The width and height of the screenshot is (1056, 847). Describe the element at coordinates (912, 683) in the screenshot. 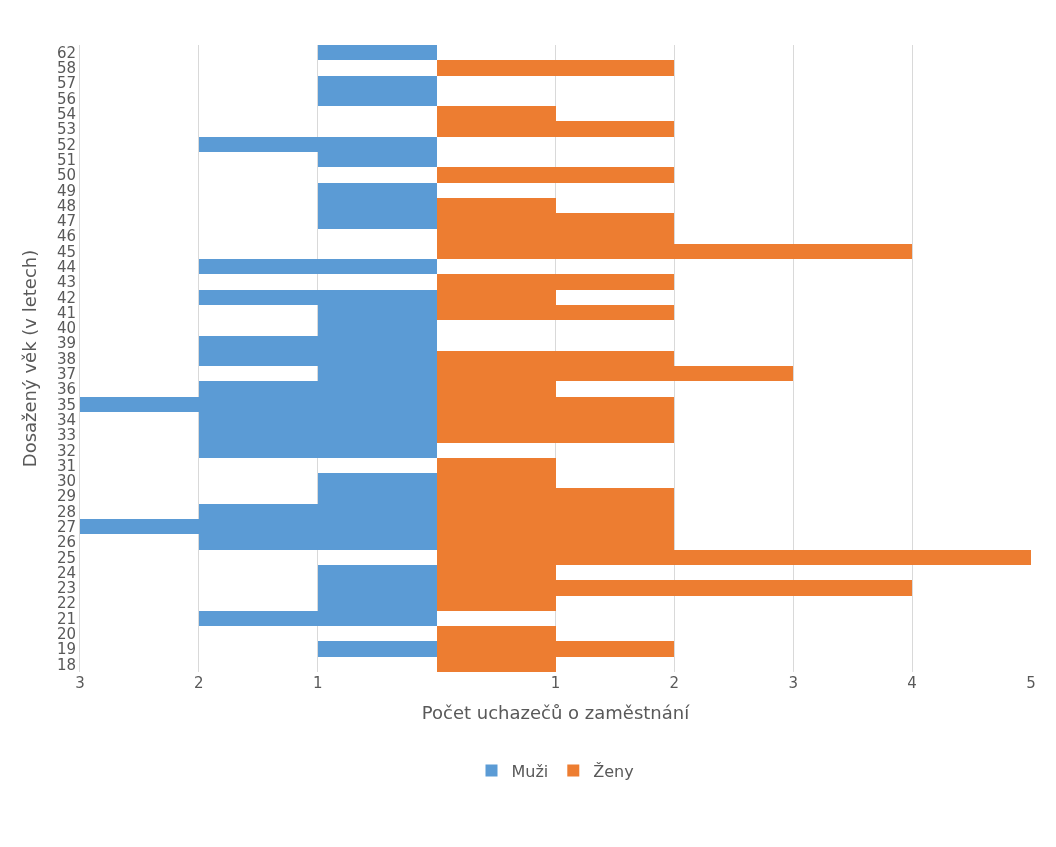

I see `x-tick-label: 4` at that location.